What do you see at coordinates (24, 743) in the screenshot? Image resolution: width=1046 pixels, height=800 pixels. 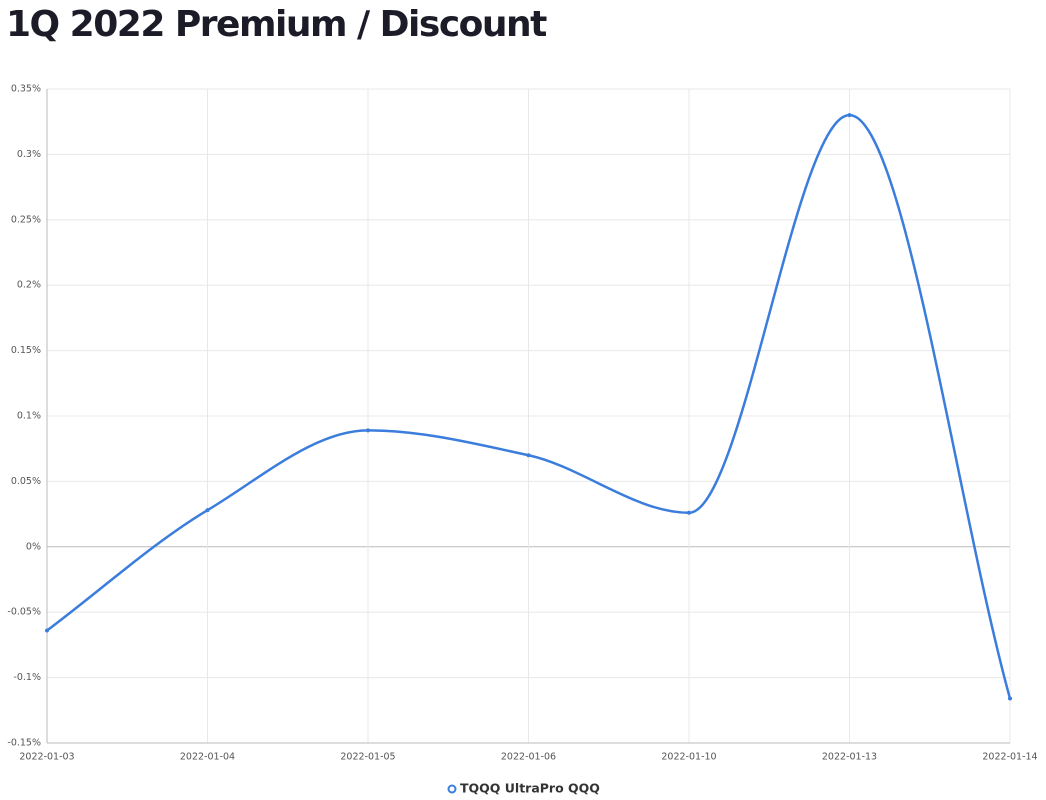 I see `y-tick-label: -0.15%` at bounding box center [24, 743].